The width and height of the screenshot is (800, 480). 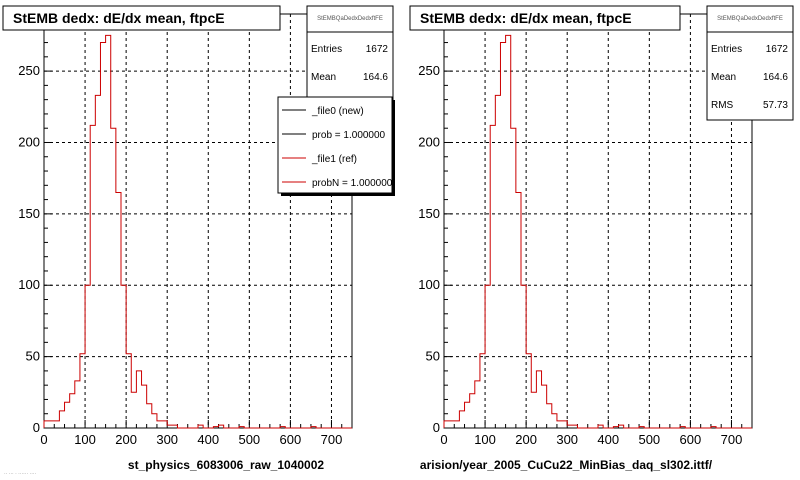 I want to click on footer-text: ·· ··· · ······ ····, so click(x=20, y=474).